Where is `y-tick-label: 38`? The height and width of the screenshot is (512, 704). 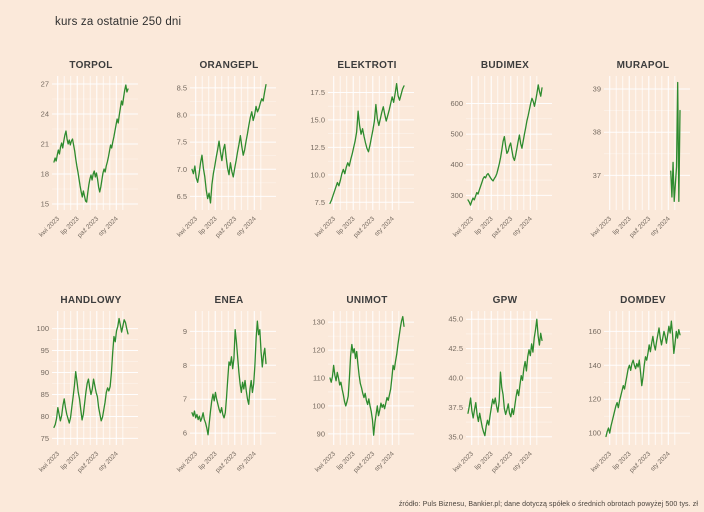 y-tick-label: 38 is located at coordinates (597, 132).